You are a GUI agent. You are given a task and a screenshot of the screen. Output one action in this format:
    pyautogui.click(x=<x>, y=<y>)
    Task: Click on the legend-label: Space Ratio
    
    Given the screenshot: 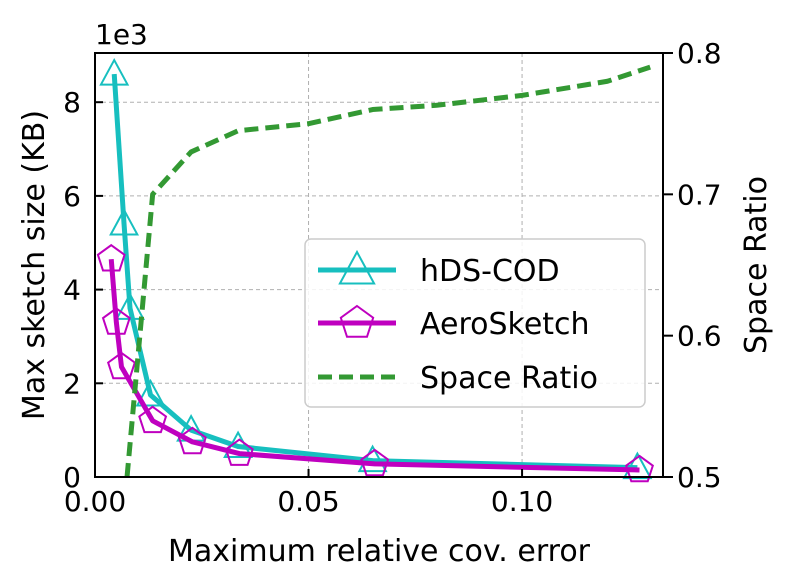 What is the action you would take?
    pyautogui.click(x=509, y=378)
    